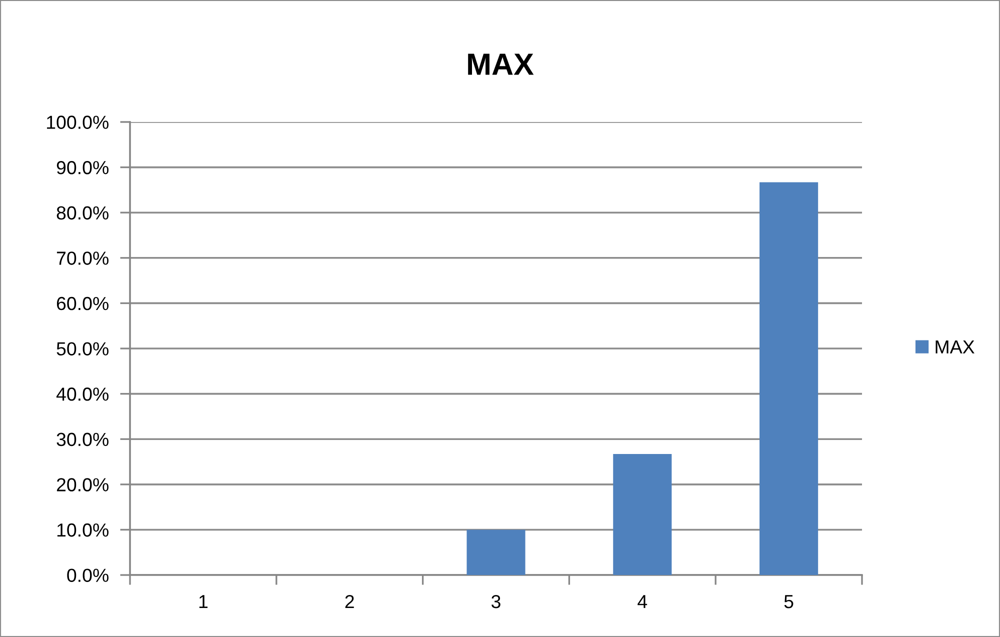 This screenshot has height=637, width=1000. I want to click on chart-title: MAX, so click(501, 64).